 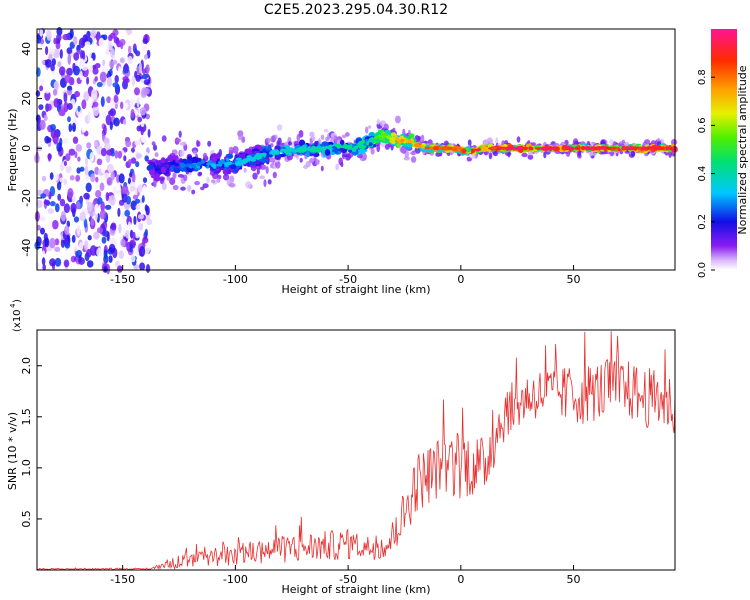 What do you see at coordinates (26, 148) in the screenshot?
I see `y-tick-label: 0` at bounding box center [26, 148].